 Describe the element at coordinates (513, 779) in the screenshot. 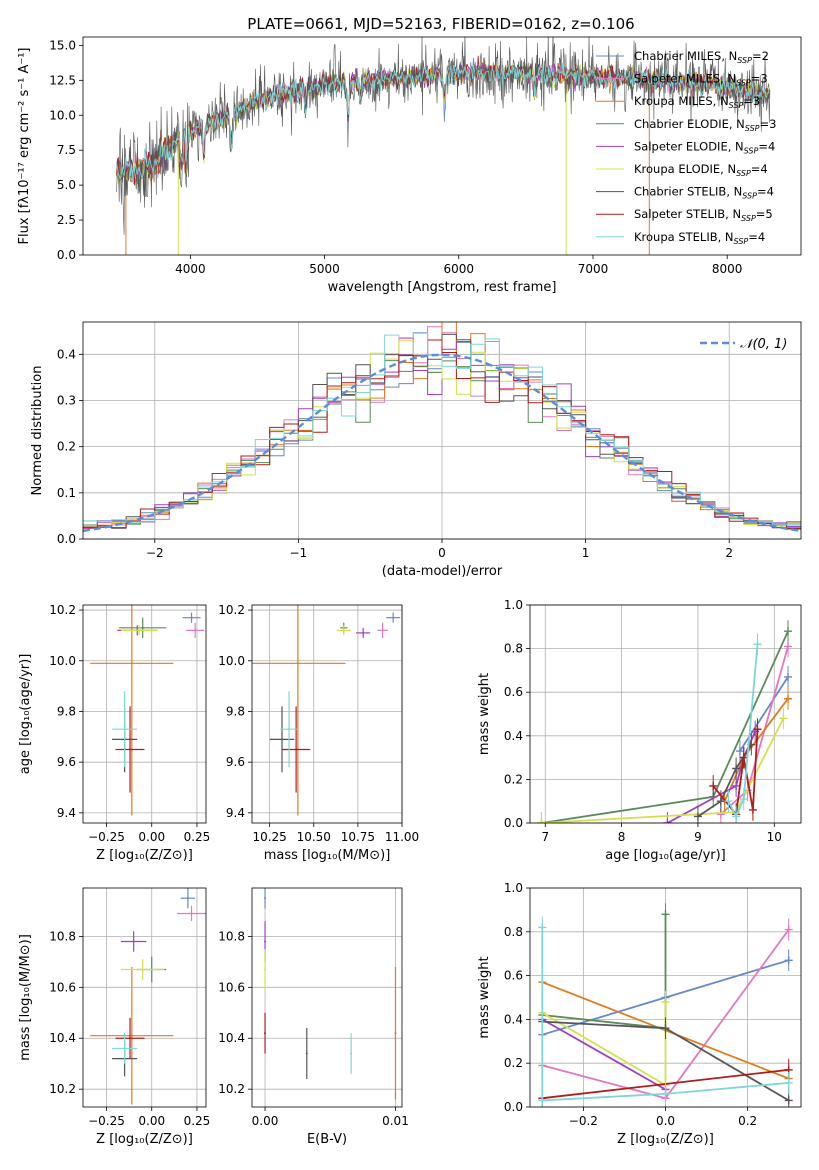

I see `y-tick-label: 0.2` at that location.